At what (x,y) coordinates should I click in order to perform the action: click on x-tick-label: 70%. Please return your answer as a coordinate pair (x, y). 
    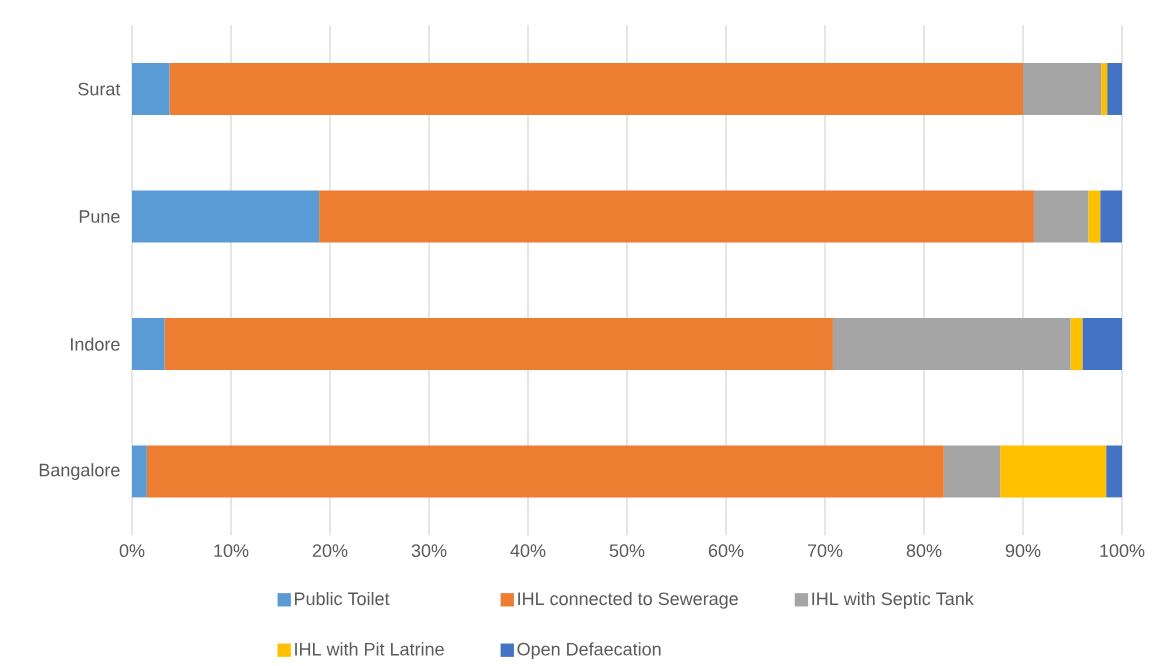
    Looking at the image, I should click on (825, 550).